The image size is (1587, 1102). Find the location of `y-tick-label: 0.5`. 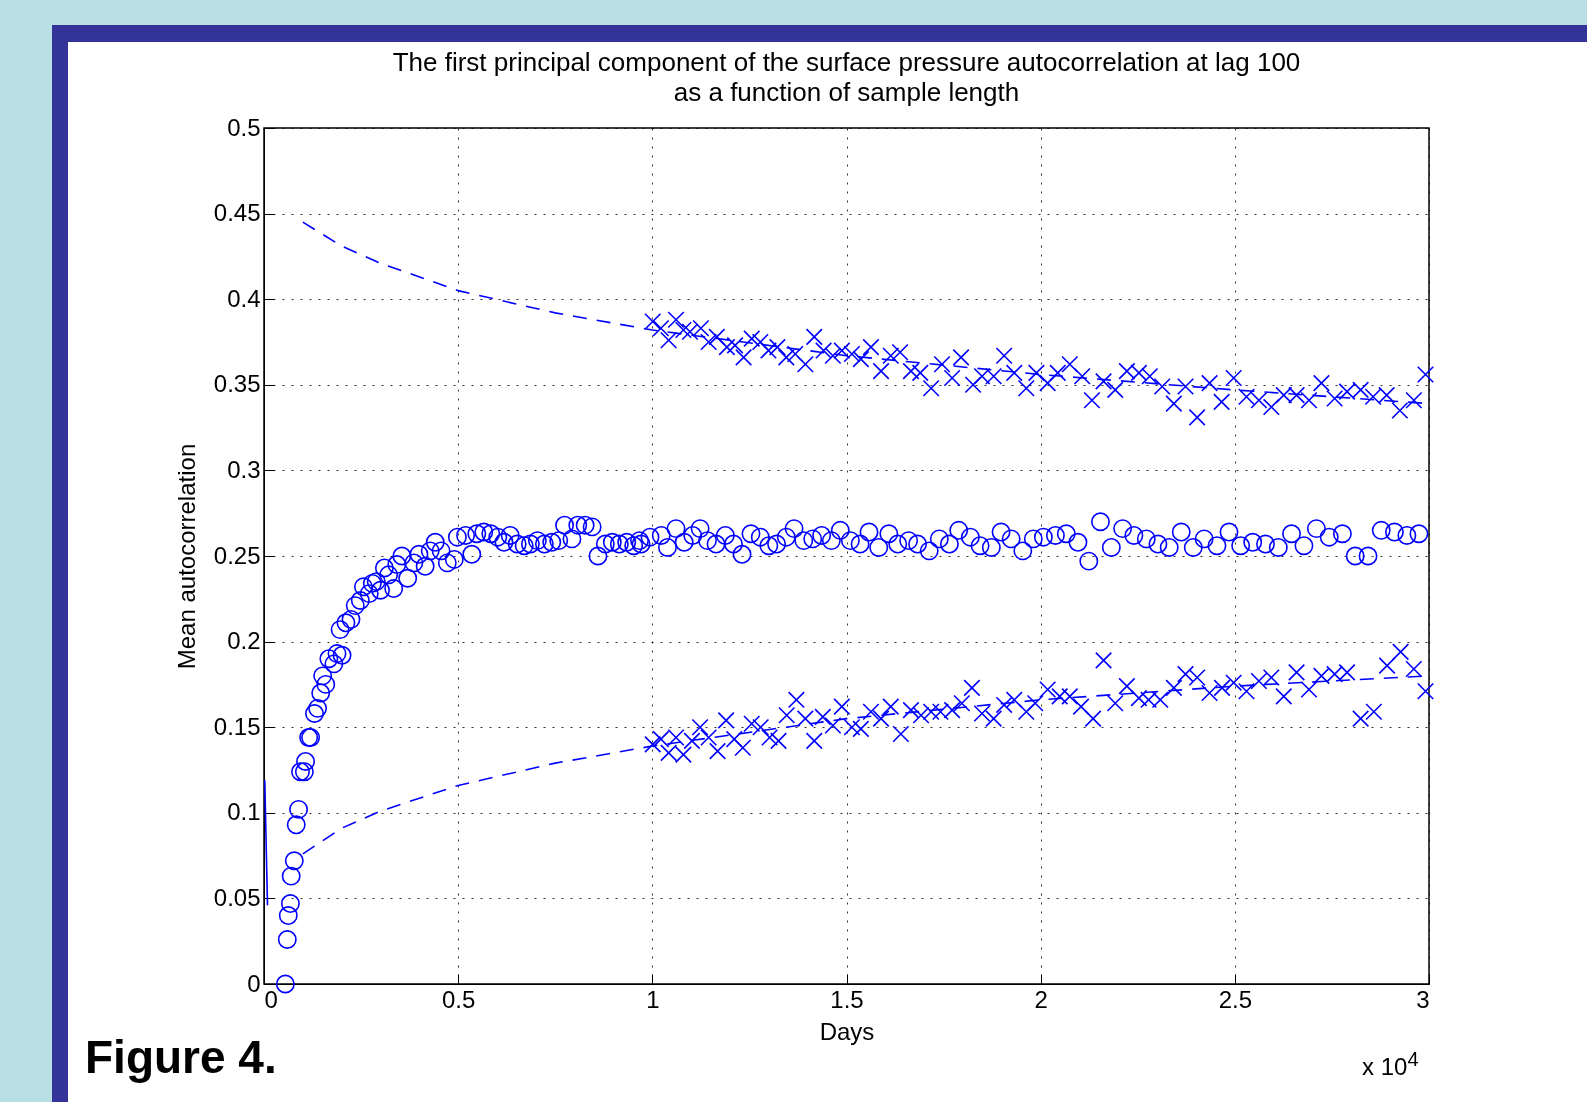

y-tick-label: 0.5 is located at coordinates (244, 127).